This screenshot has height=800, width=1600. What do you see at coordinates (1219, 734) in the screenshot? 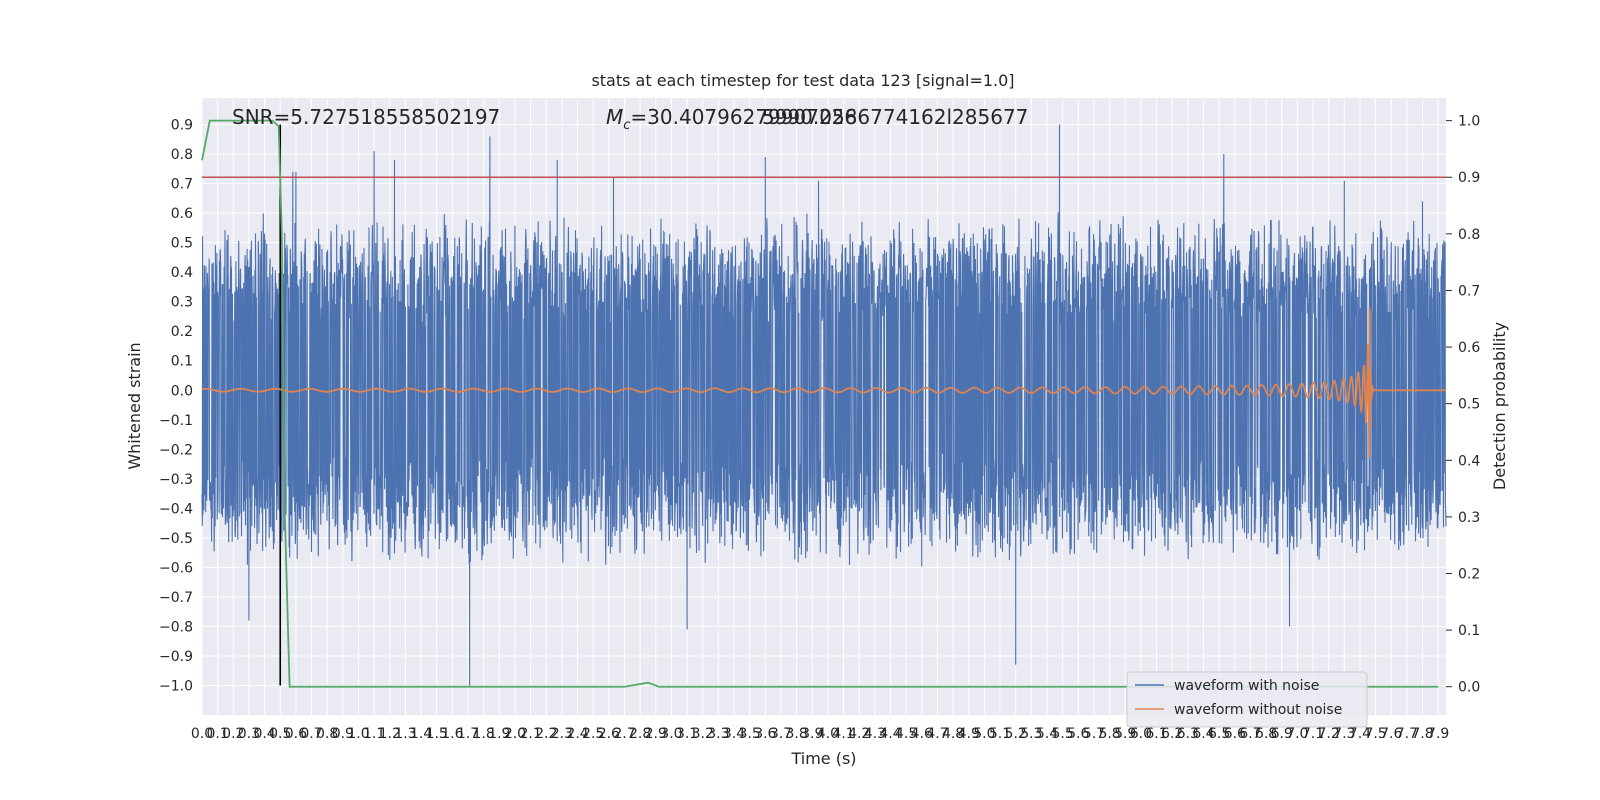
I see `x-tick-label: 6.5` at bounding box center [1219, 734].